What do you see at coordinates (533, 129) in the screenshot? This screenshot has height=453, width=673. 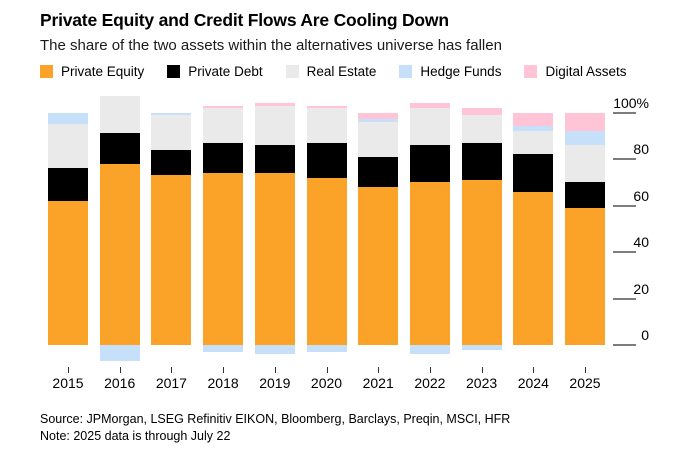 I see `bar-segment-hedge-funds-2024` at bounding box center [533, 129].